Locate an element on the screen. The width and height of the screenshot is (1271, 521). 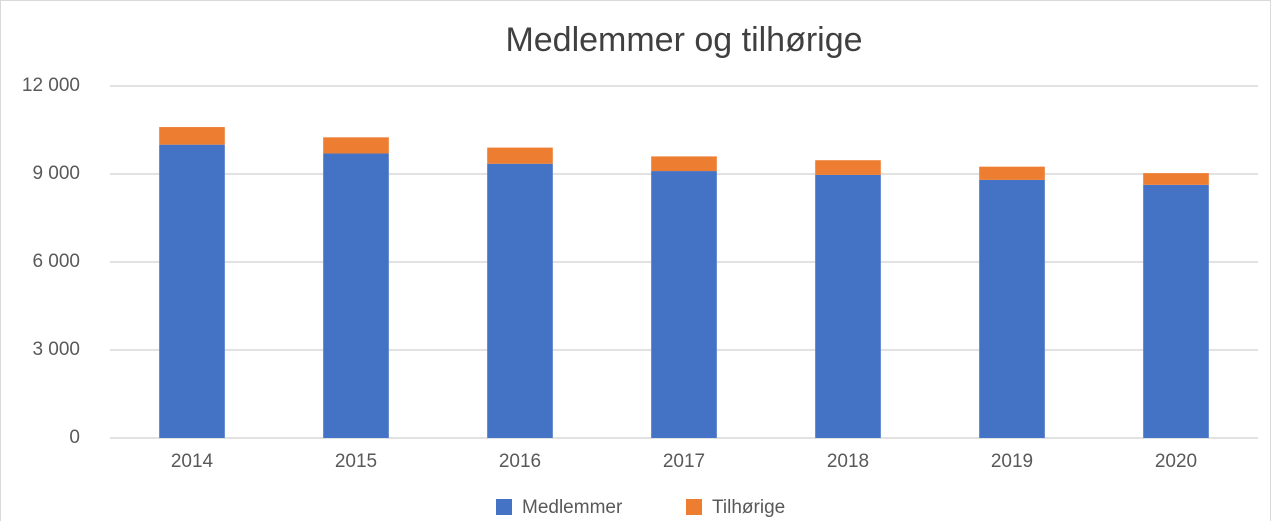
x-tick-label: 2015 is located at coordinates (356, 461).